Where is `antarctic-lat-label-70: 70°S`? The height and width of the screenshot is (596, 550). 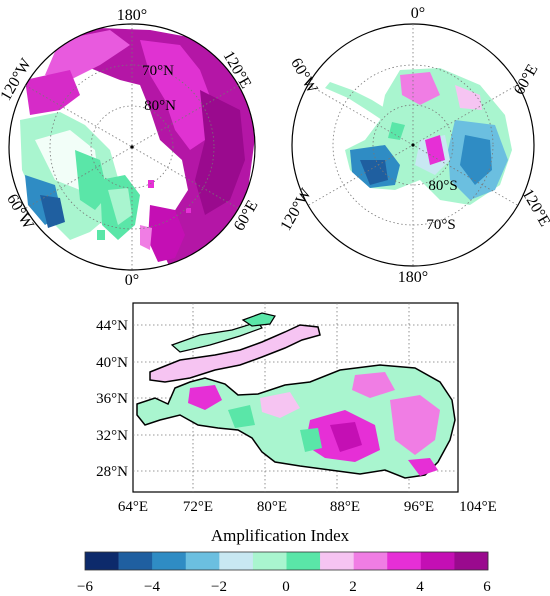 antarctic-lat-label-70: 70°S is located at coordinates (440, 225).